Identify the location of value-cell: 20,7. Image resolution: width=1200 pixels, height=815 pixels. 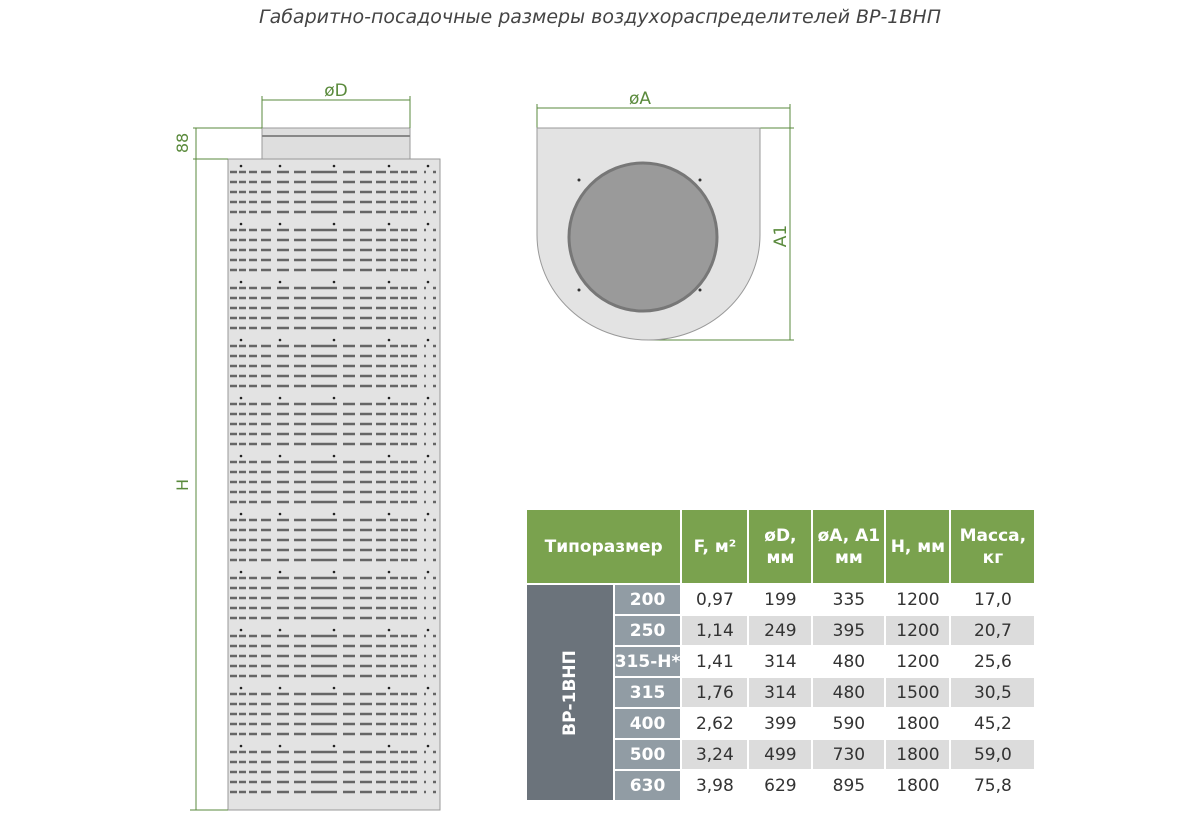
(993, 630).